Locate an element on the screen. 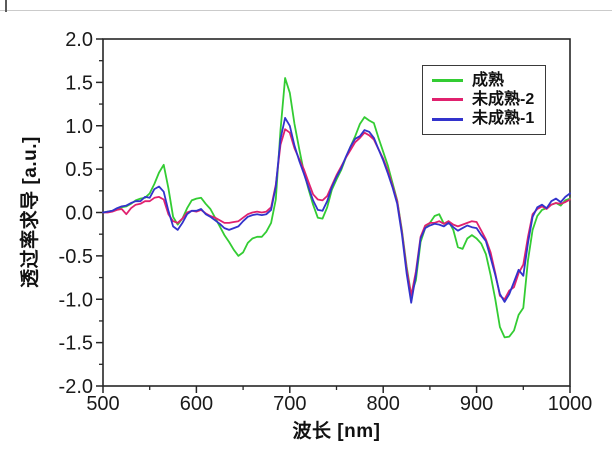 This screenshot has height=457, width=612. legend-item-immature-2: 未成熟-2 is located at coordinates (485, 99).